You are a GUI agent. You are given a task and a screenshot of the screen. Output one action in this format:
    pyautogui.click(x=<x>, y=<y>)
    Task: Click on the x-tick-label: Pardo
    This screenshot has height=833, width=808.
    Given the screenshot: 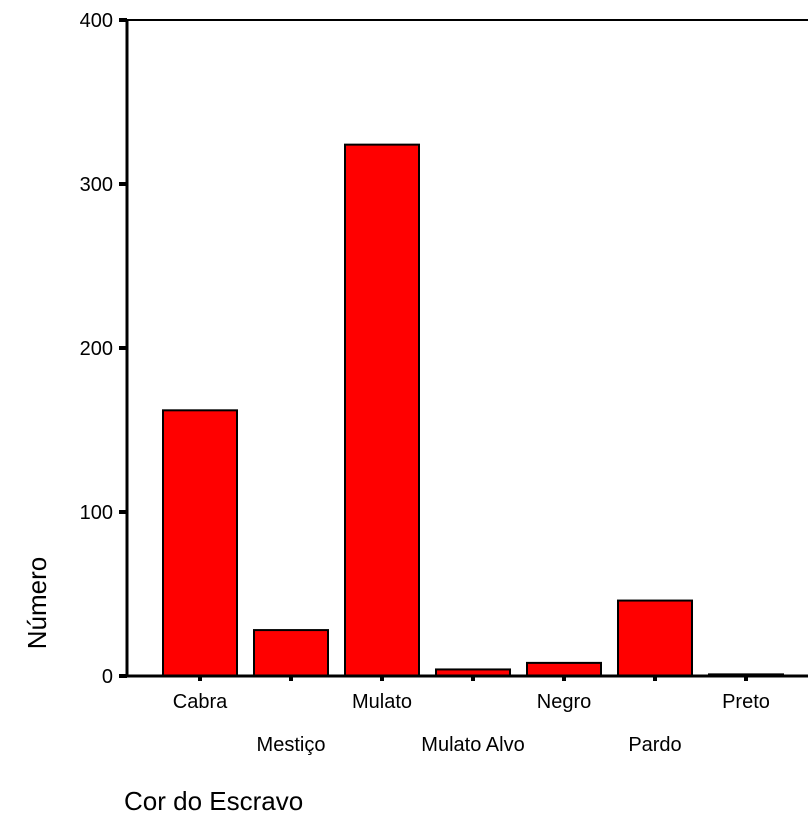 What is the action you would take?
    pyautogui.click(x=654, y=745)
    